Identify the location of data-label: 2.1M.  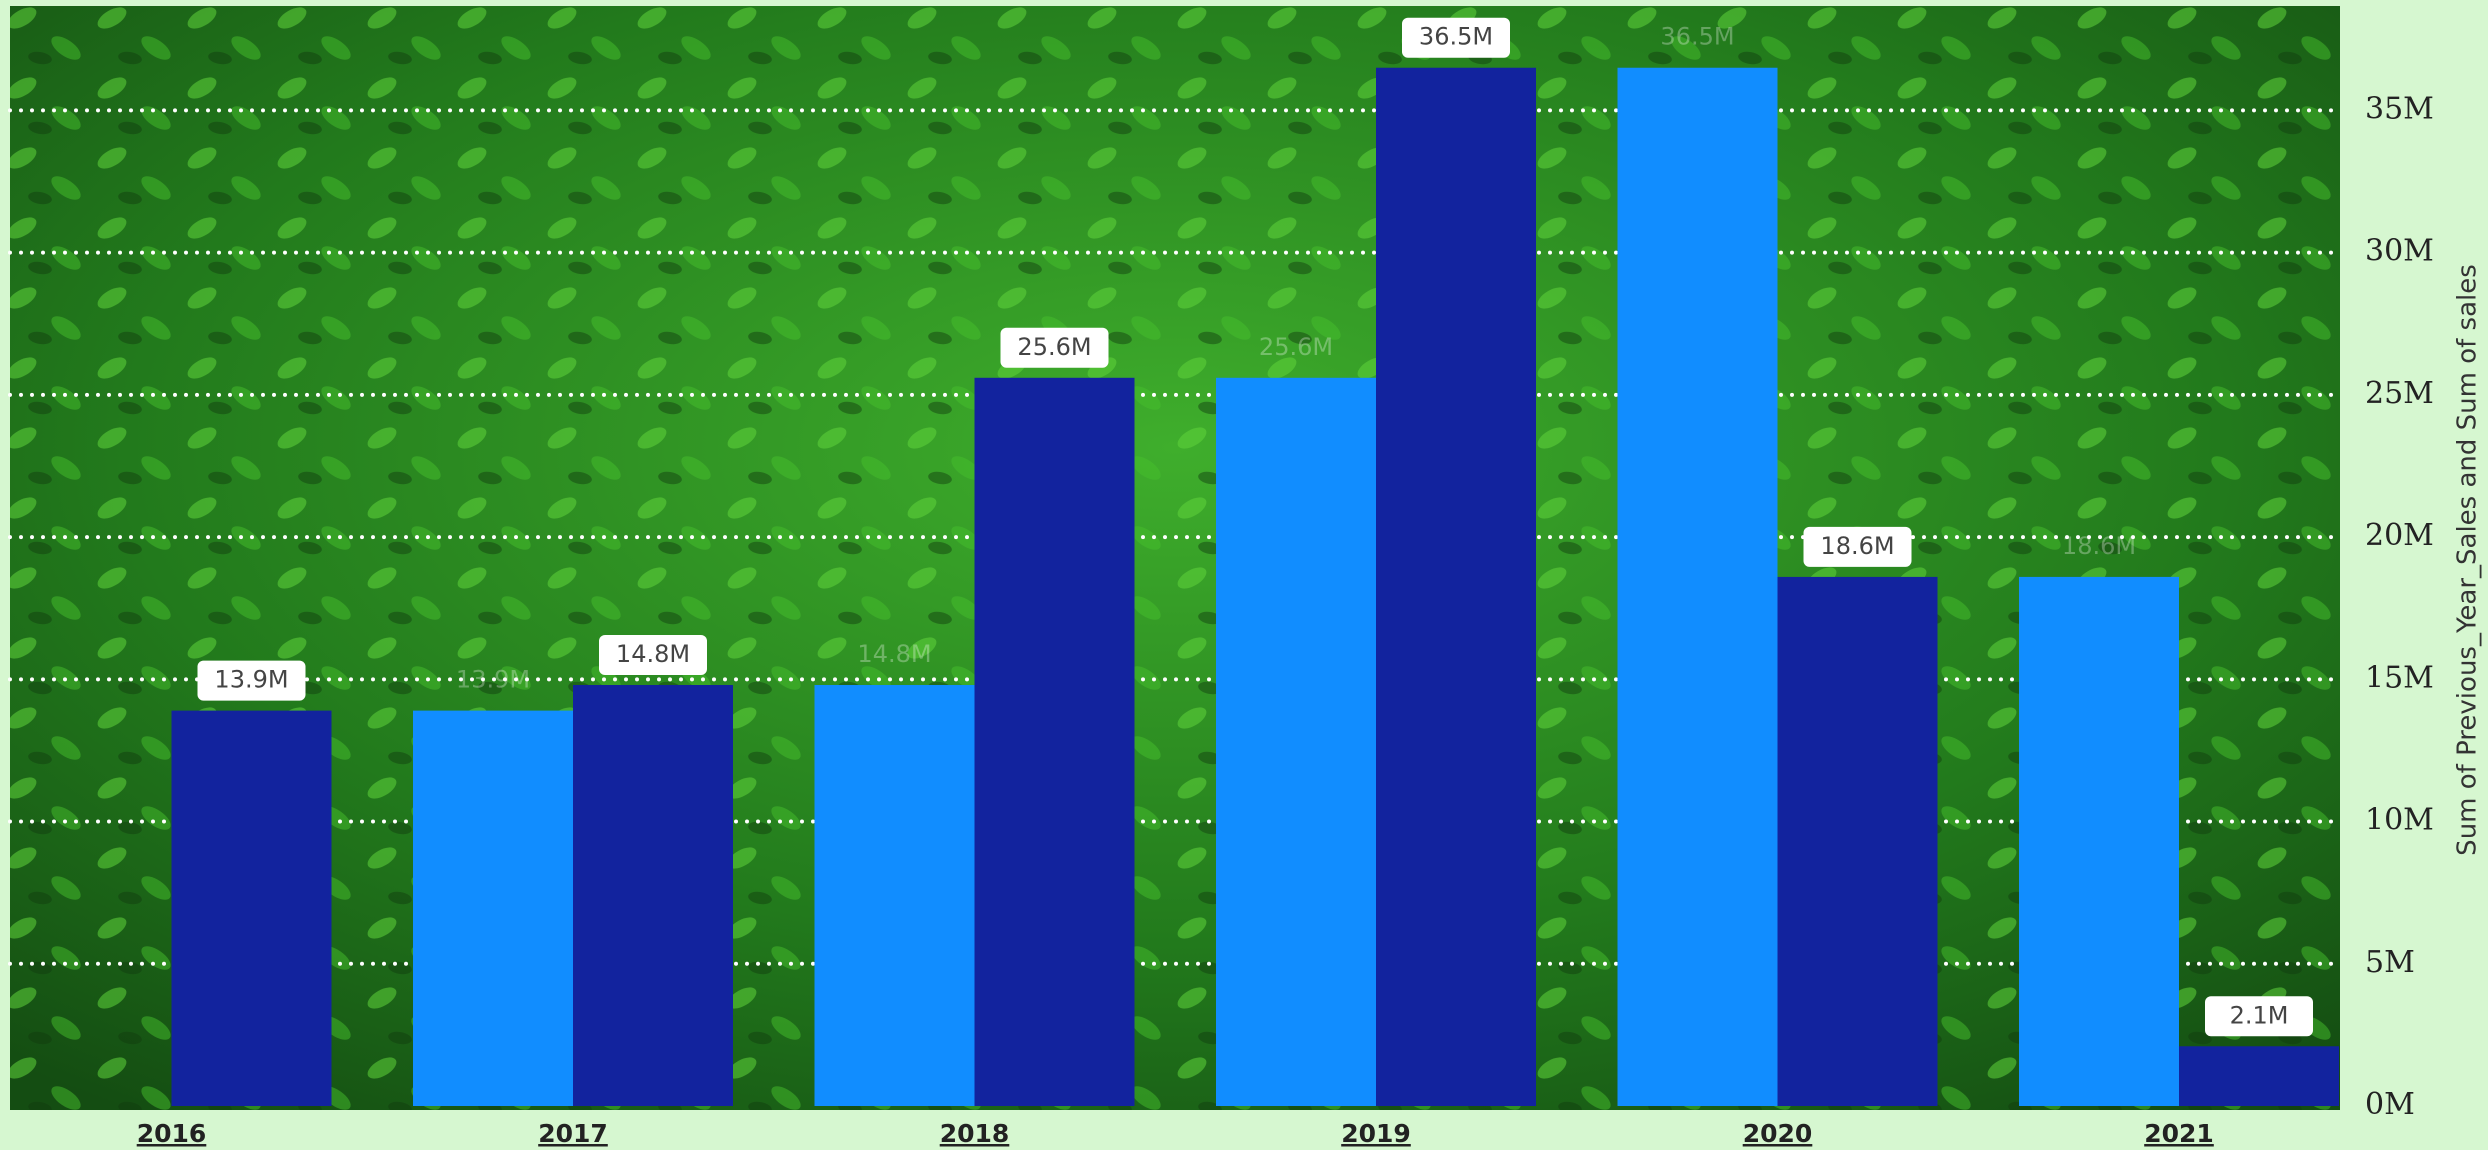
(2259, 1015).